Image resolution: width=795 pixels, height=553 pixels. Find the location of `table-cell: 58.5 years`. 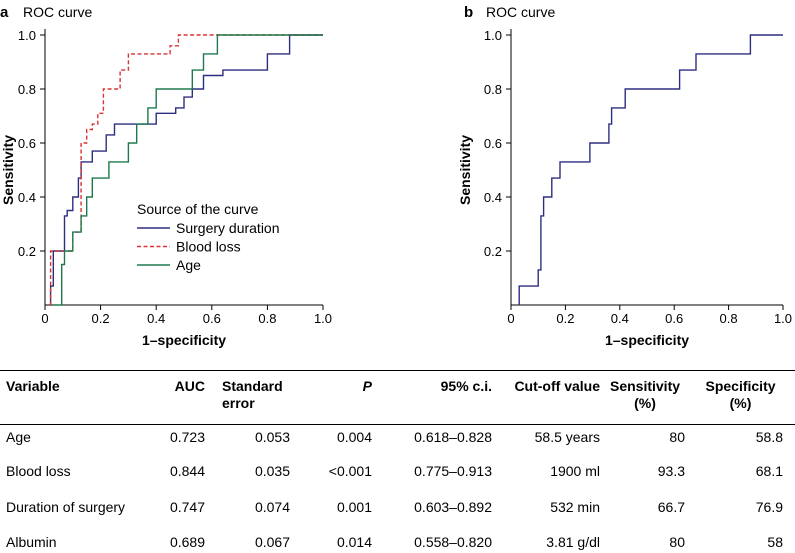

table-cell: 58.5 years is located at coordinates (567, 437).